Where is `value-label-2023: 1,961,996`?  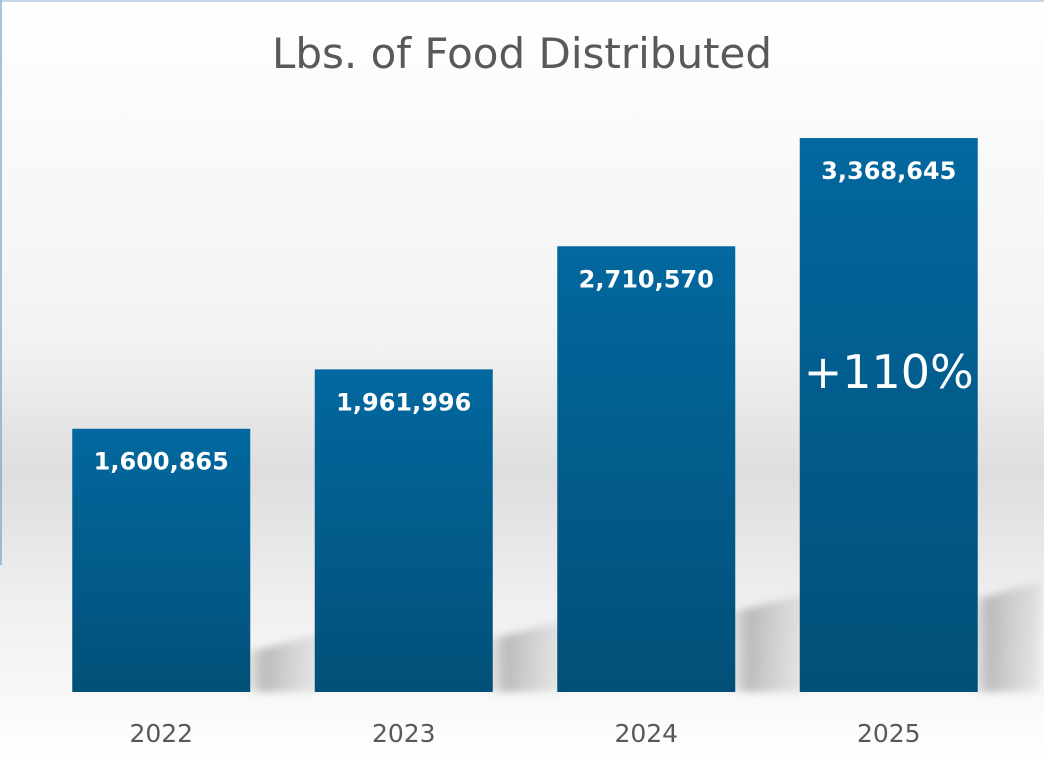 value-label-2023: 1,961,996 is located at coordinates (403, 402).